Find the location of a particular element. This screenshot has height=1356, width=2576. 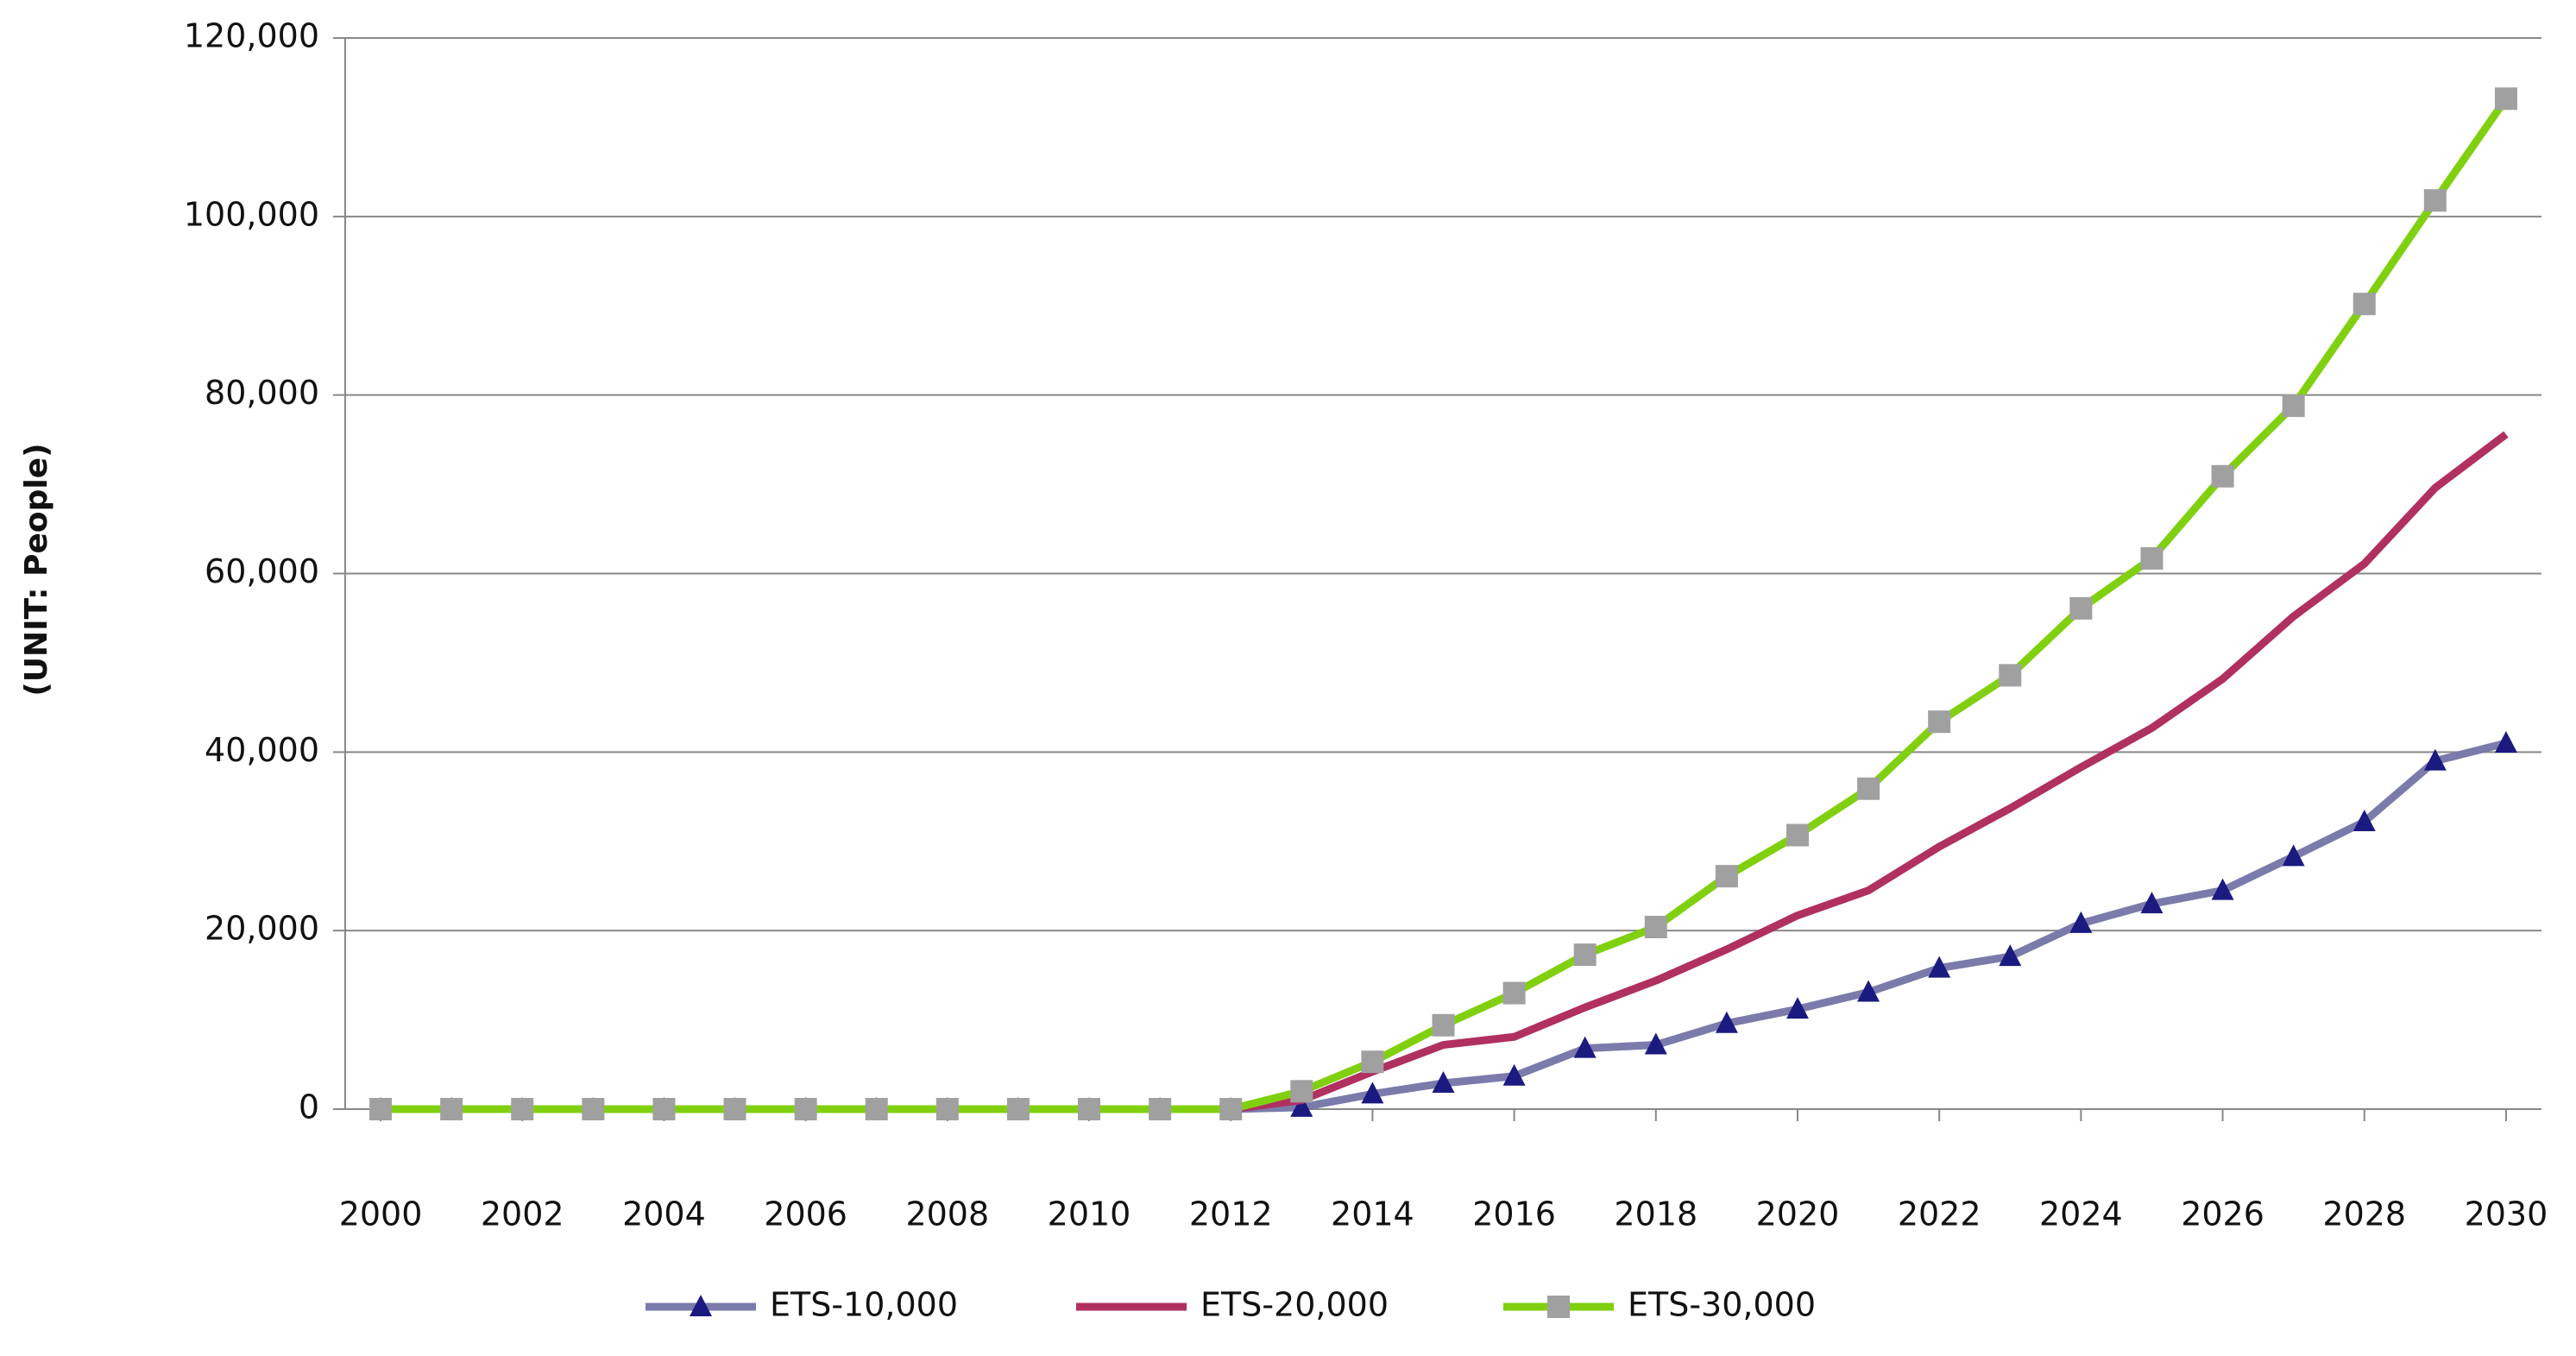

x-tick-label: 2002 is located at coordinates (522, 1214).